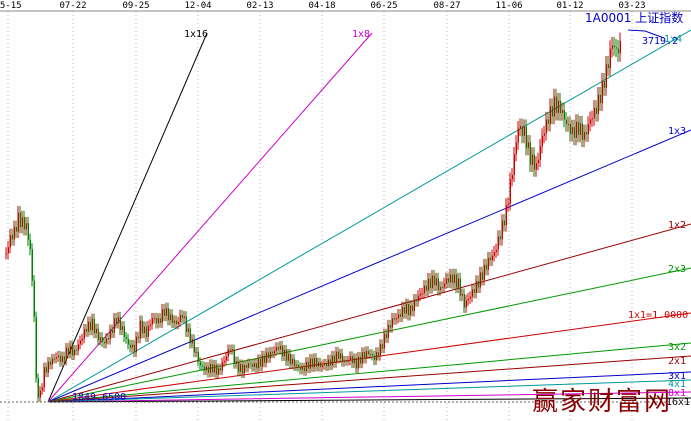  I want to click on high-marker-line, so click(646, 34).